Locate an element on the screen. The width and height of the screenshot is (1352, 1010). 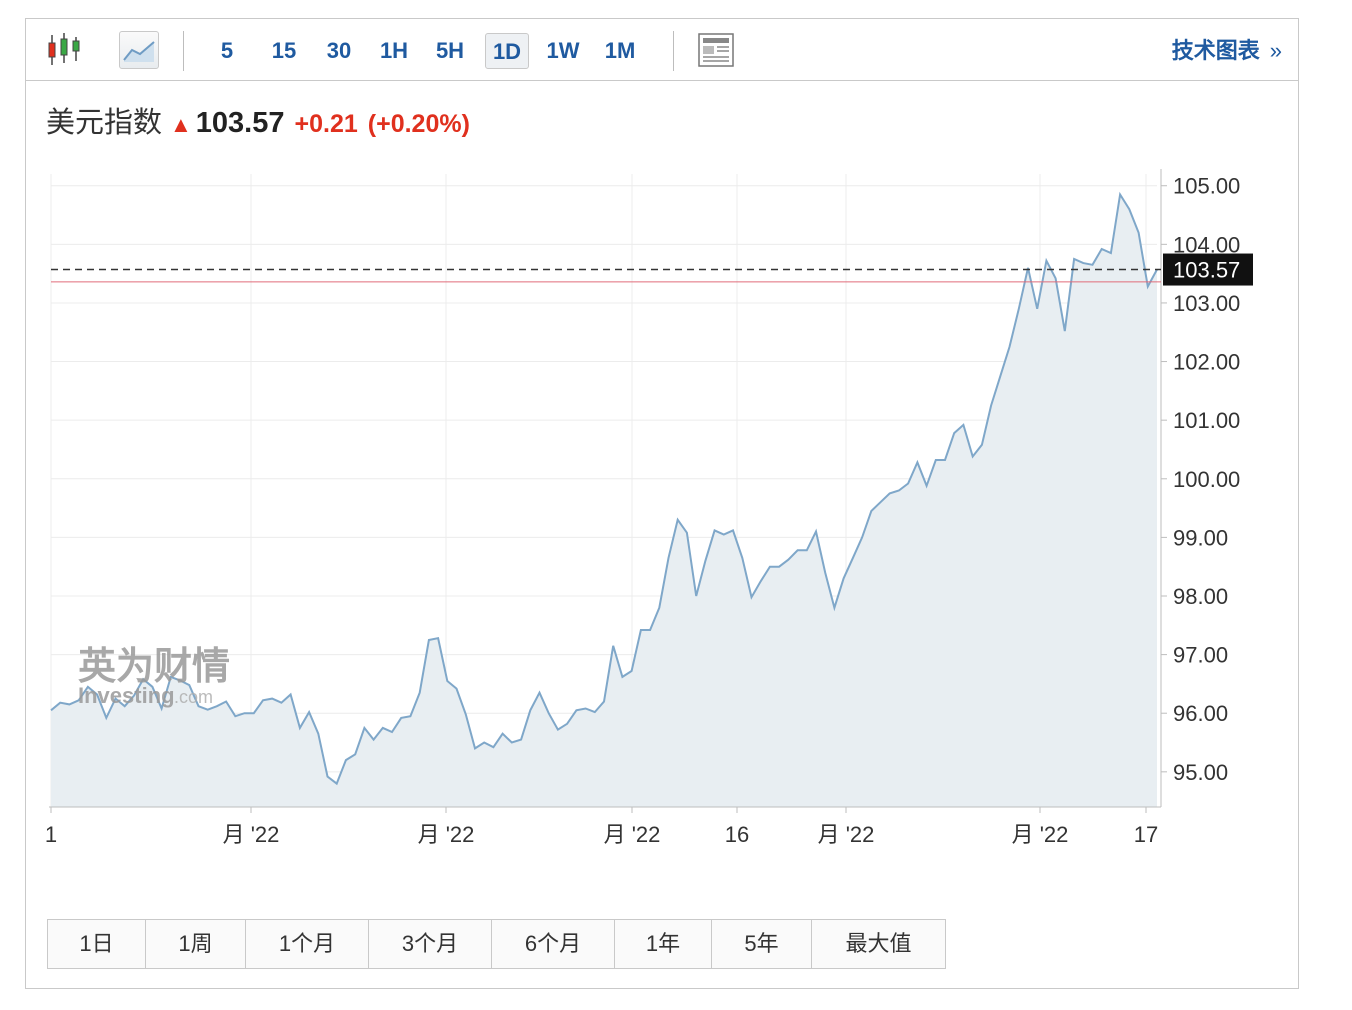
range-3m: 3个月 is located at coordinates (430, 944).